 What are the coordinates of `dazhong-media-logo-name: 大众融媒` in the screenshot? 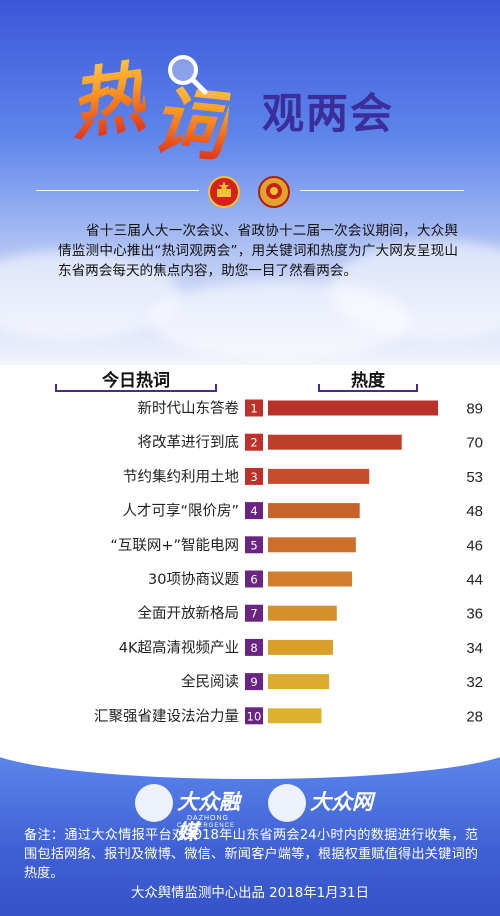 It's located at (208, 816).